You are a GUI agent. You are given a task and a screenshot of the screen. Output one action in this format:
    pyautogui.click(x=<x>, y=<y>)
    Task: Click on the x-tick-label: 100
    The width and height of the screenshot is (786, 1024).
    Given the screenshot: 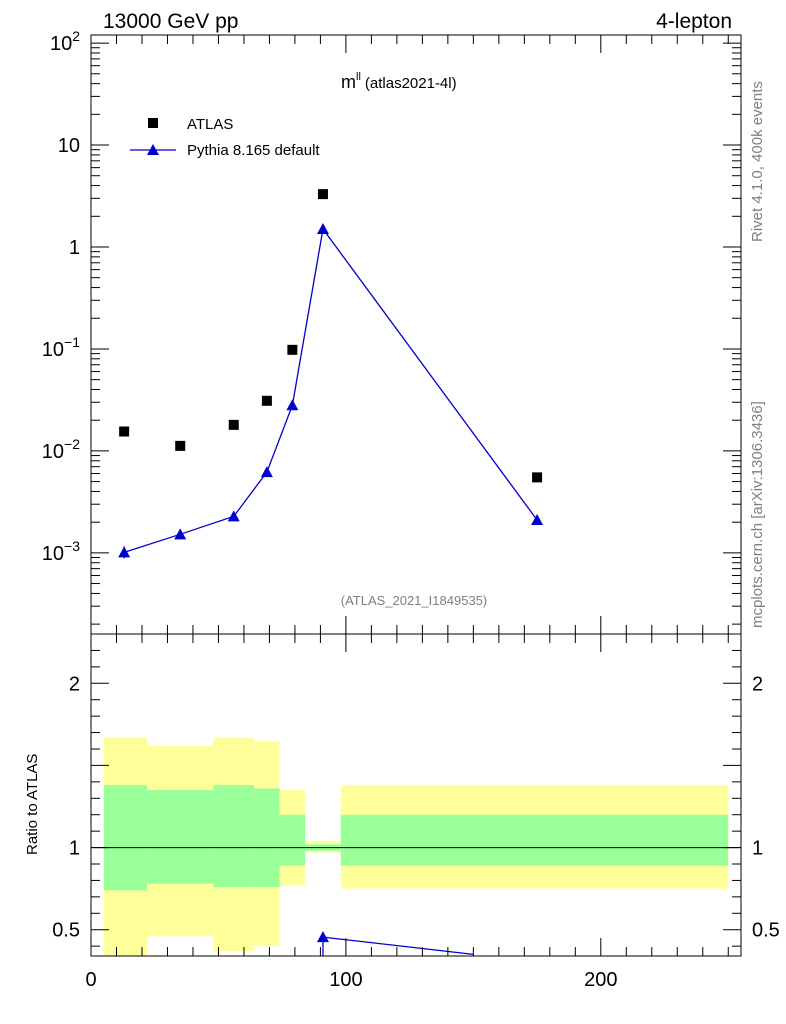 What is the action you would take?
    pyautogui.click(x=345, y=980)
    